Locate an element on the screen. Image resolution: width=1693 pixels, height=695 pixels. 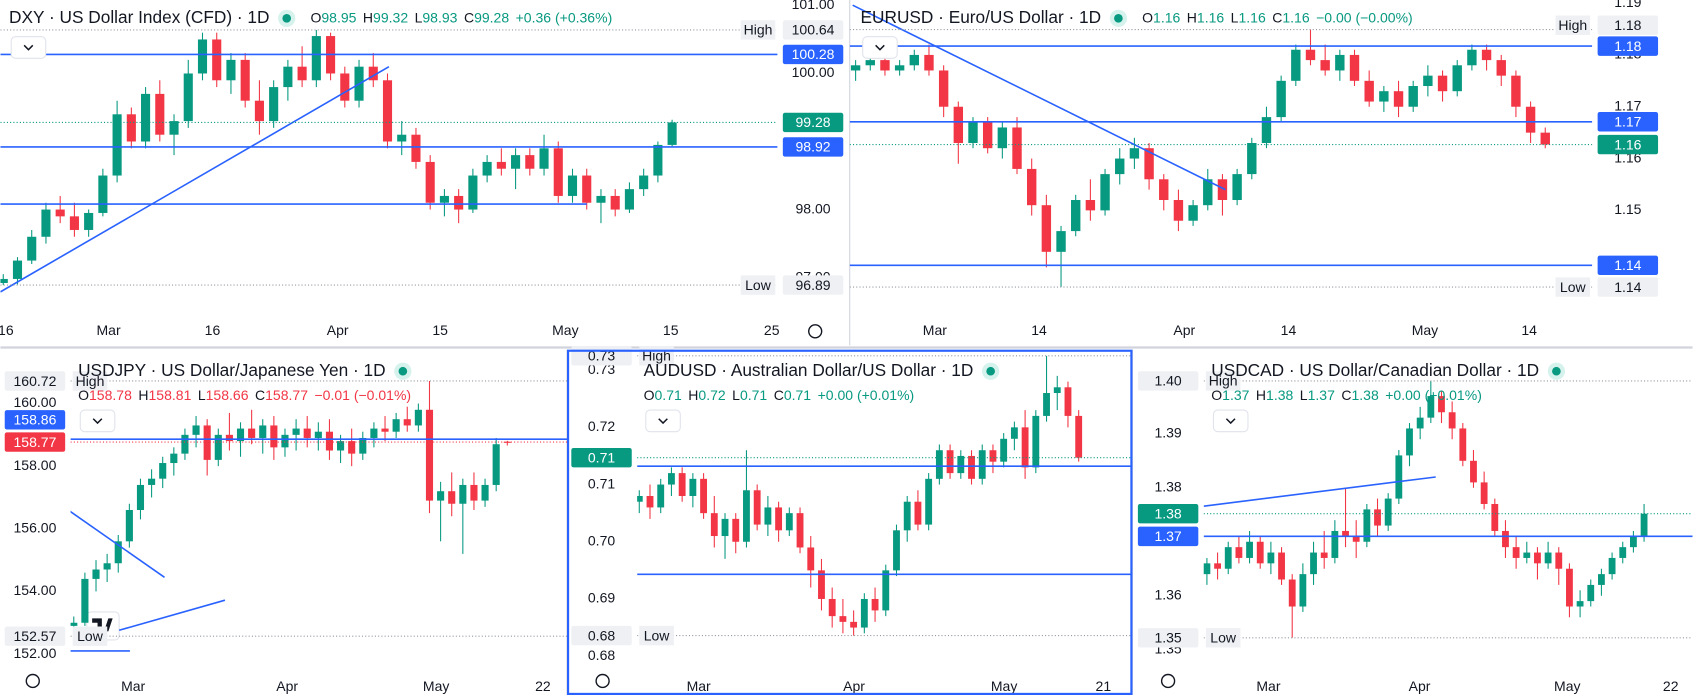
x-tick-label: Mar is located at coordinates (108, 330).